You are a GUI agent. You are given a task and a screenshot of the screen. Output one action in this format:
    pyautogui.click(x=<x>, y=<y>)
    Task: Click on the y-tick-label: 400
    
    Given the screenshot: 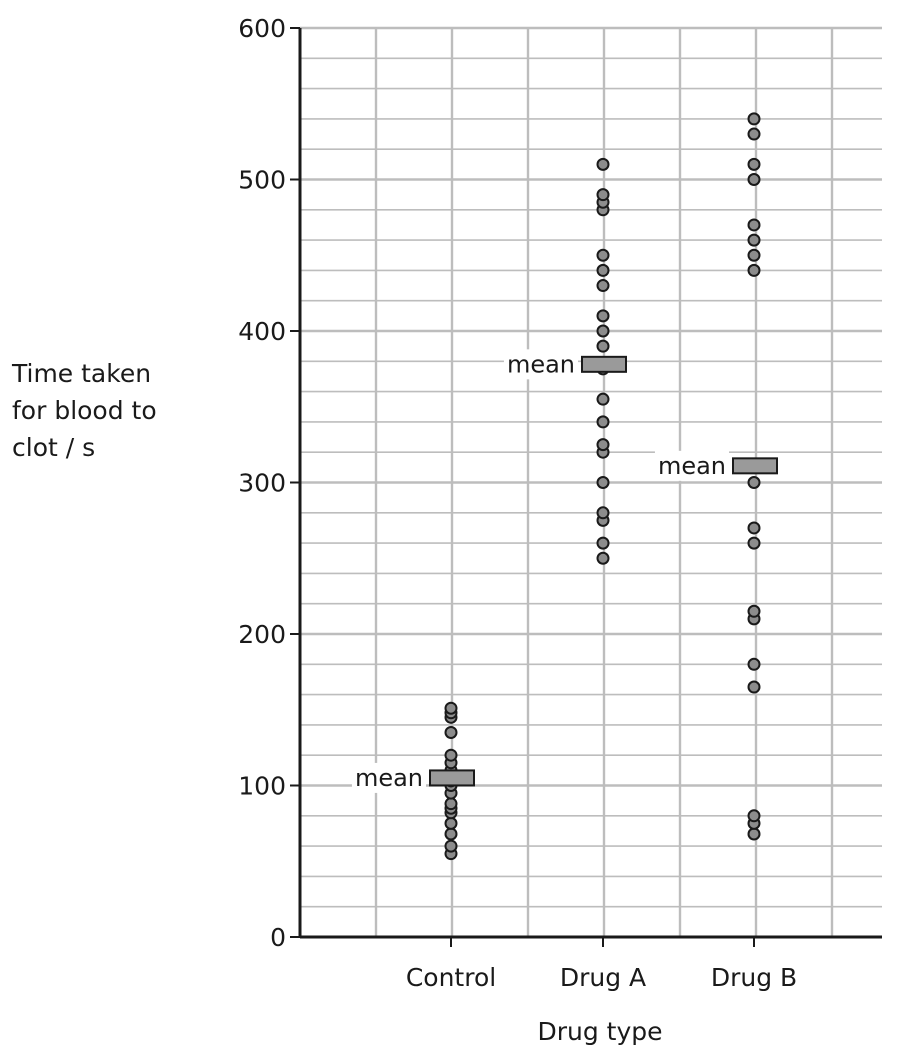 What is the action you would take?
    pyautogui.click(x=262, y=331)
    